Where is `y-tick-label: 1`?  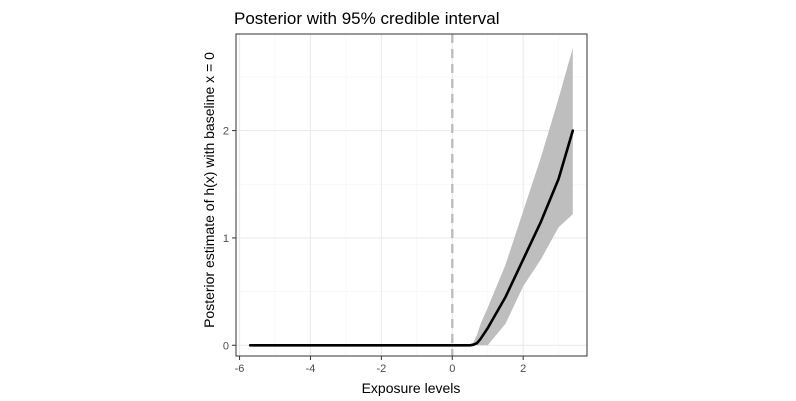 y-tick-label: 1 is located at coordinates (226, 239).